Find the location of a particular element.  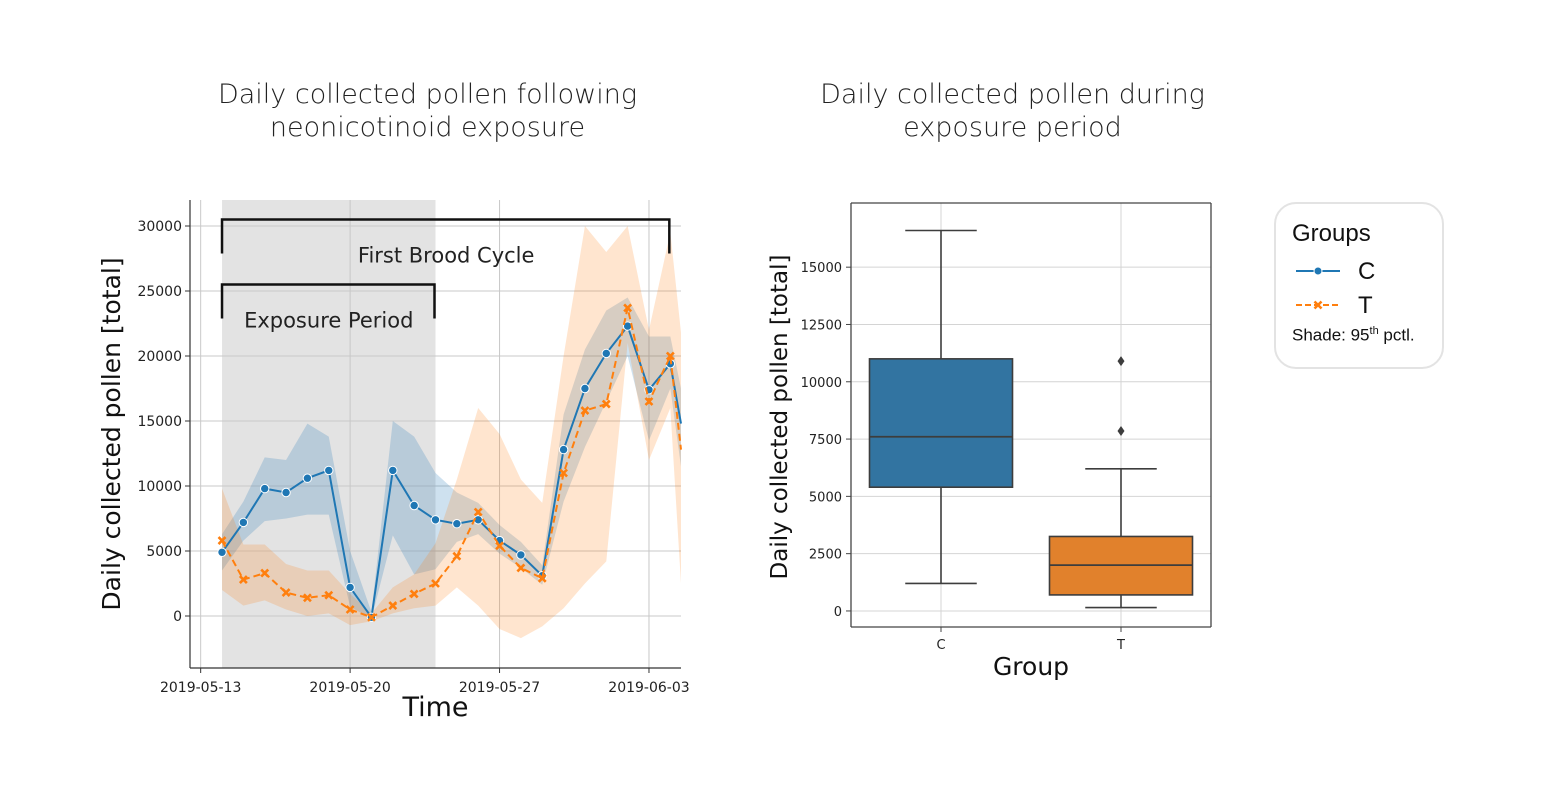

series-line-t is located at coordinates (451, 463).